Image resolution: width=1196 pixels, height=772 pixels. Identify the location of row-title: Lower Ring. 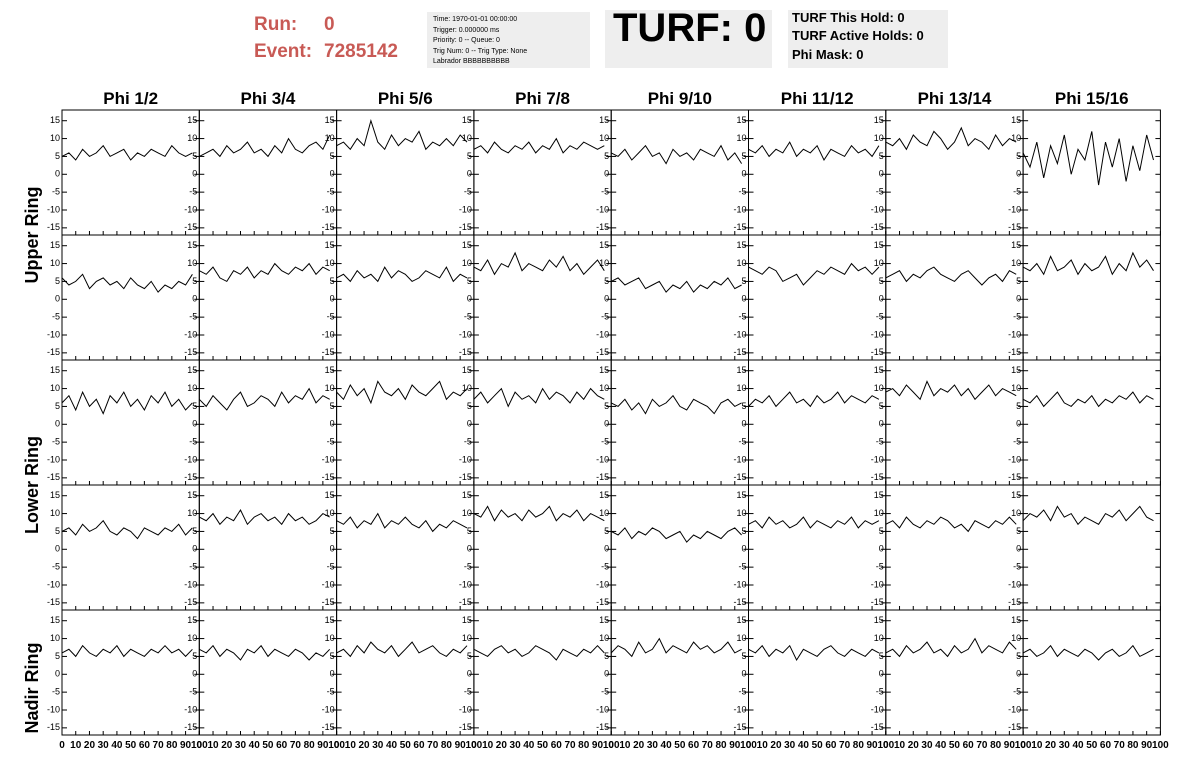
(32, 485).